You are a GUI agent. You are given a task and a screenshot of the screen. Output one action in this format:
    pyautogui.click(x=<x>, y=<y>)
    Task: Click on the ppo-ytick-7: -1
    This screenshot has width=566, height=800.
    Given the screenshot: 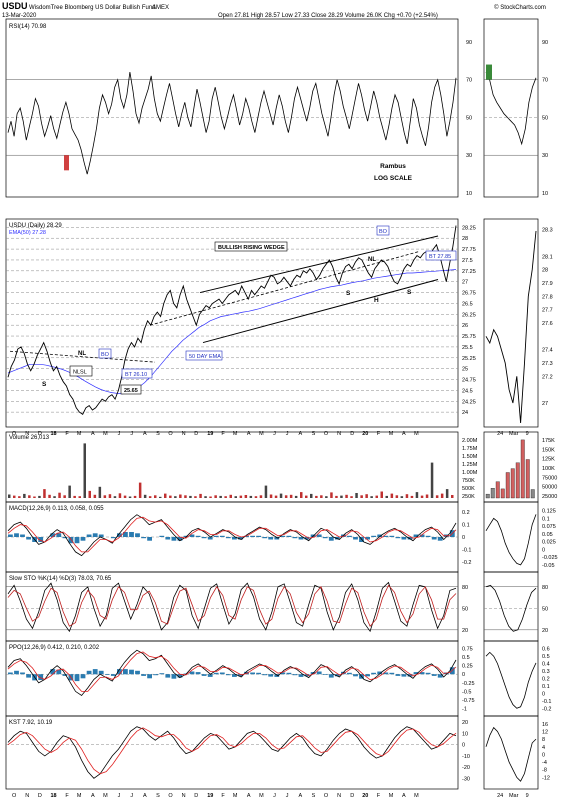 What is the action you would take?
    pyautogui.click(x=464, y=710)
    